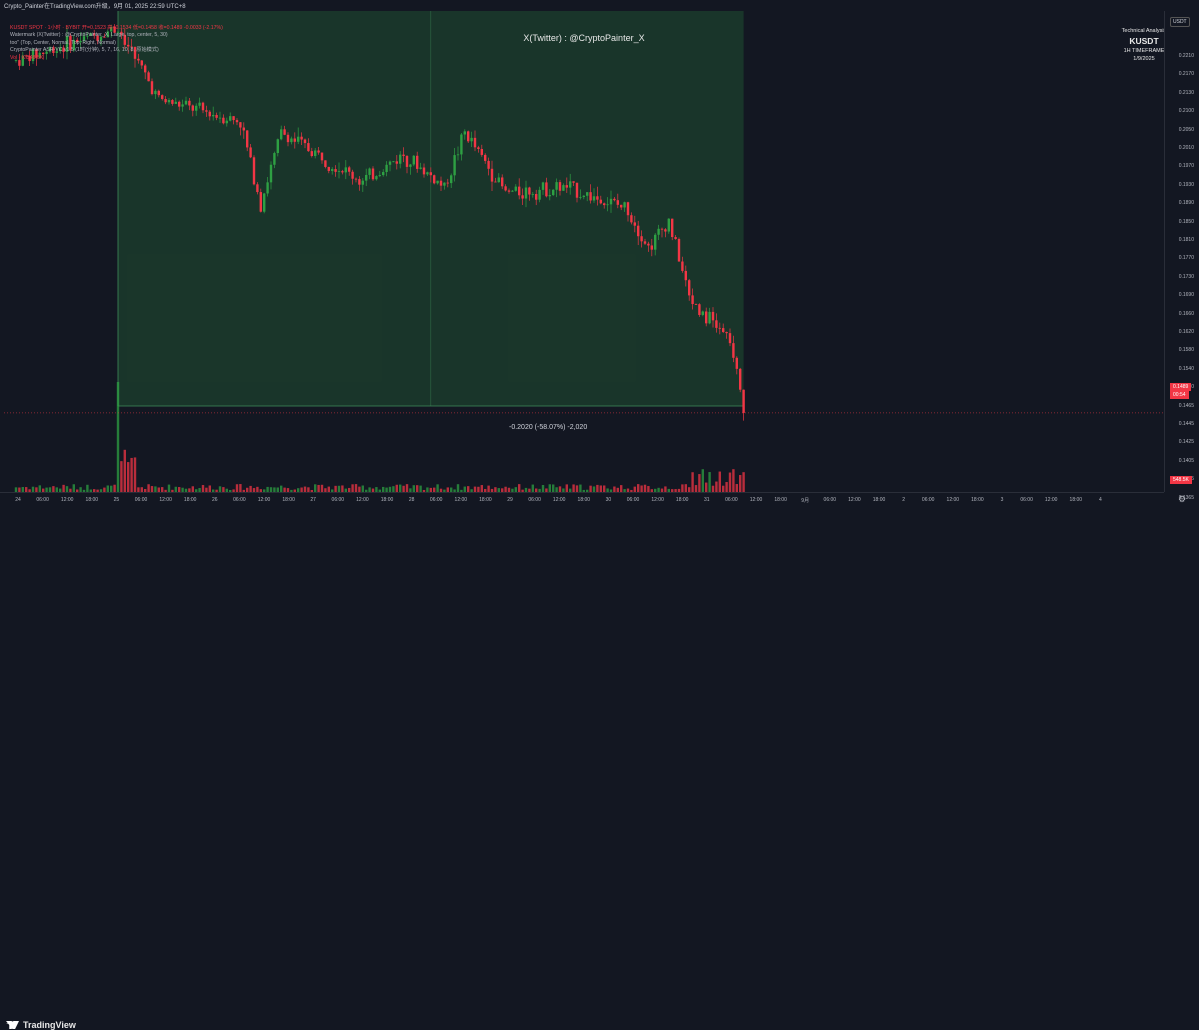 The width and height of the screenshot is (1199, 1030). What do you see at coordinates (190, 500) in the screenshot?
I see `time-axis-label: 18:00` at bounding box center [190, 500].